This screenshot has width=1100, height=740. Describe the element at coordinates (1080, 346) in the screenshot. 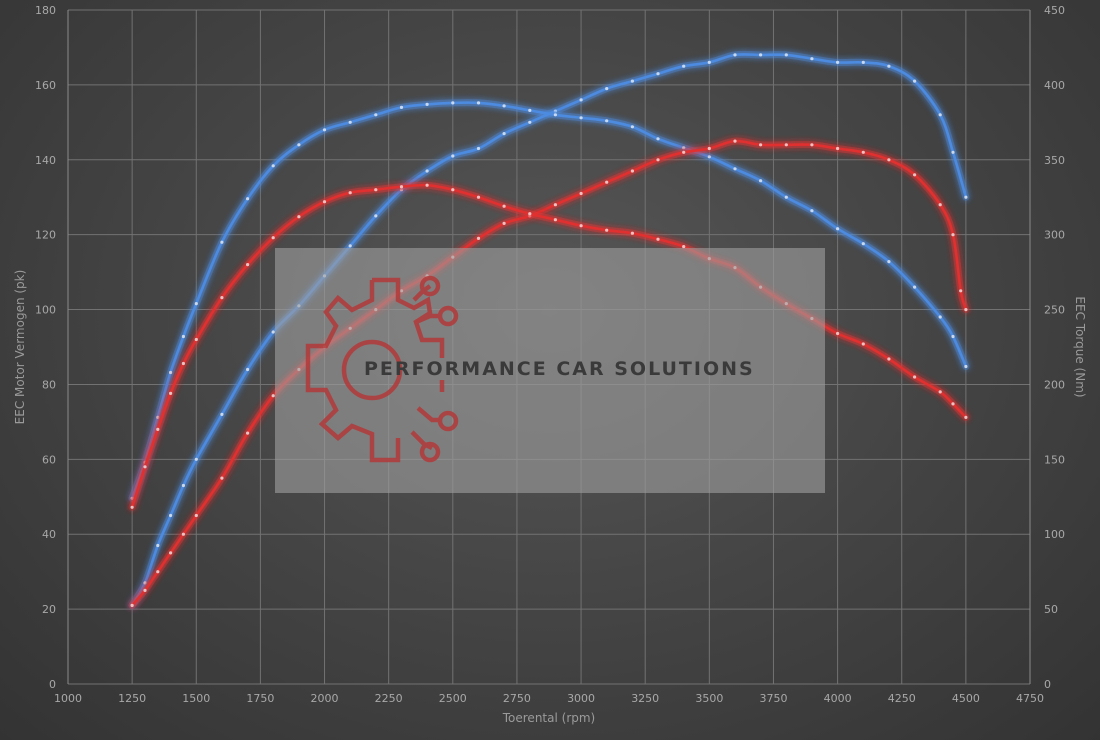

I see `y-axis-right-title: EEC Torque (Nm)` at that location.